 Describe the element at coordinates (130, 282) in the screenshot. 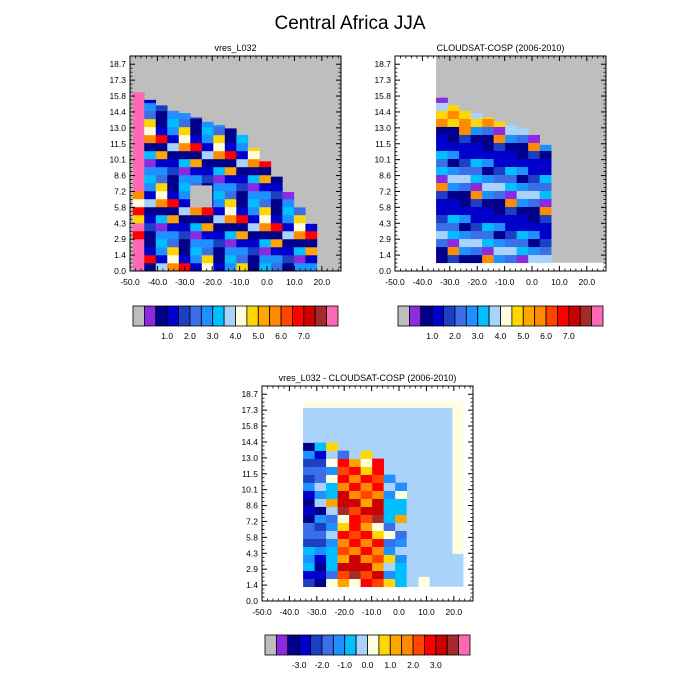

I see `x-tick-label: -50.0` at that location.